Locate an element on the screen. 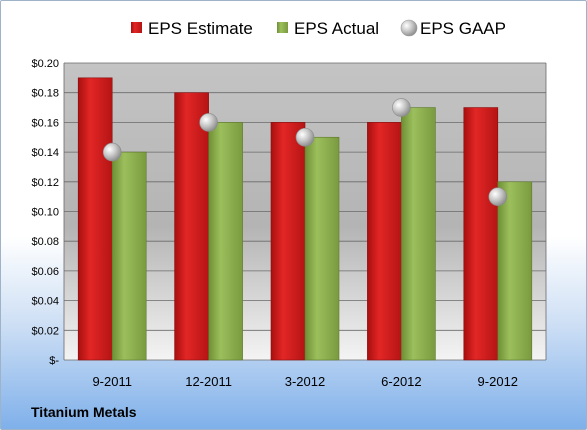 The image size is (587, 430). y-tick-label: $0.04 is located at coordinates (45, 302).